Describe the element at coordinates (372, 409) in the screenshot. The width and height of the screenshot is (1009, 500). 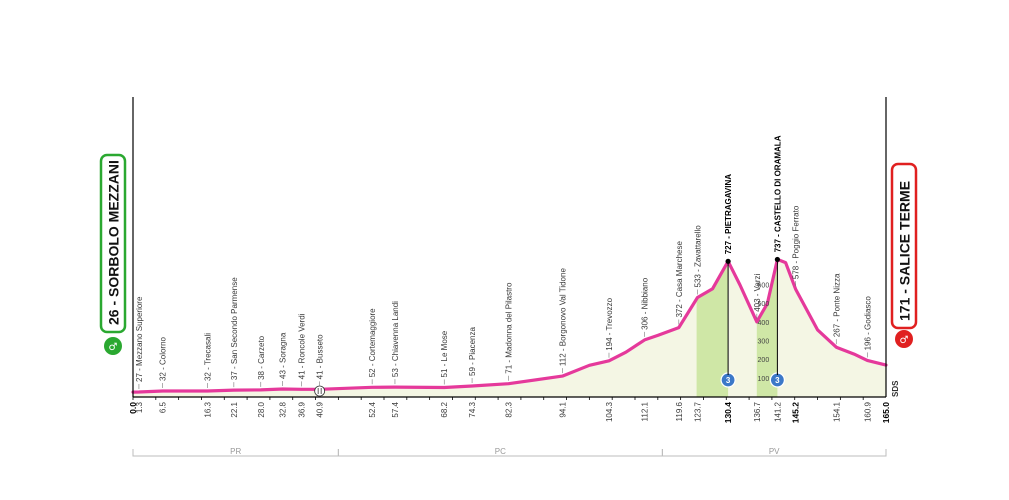
I see `distance-label: 52.4` at that location.